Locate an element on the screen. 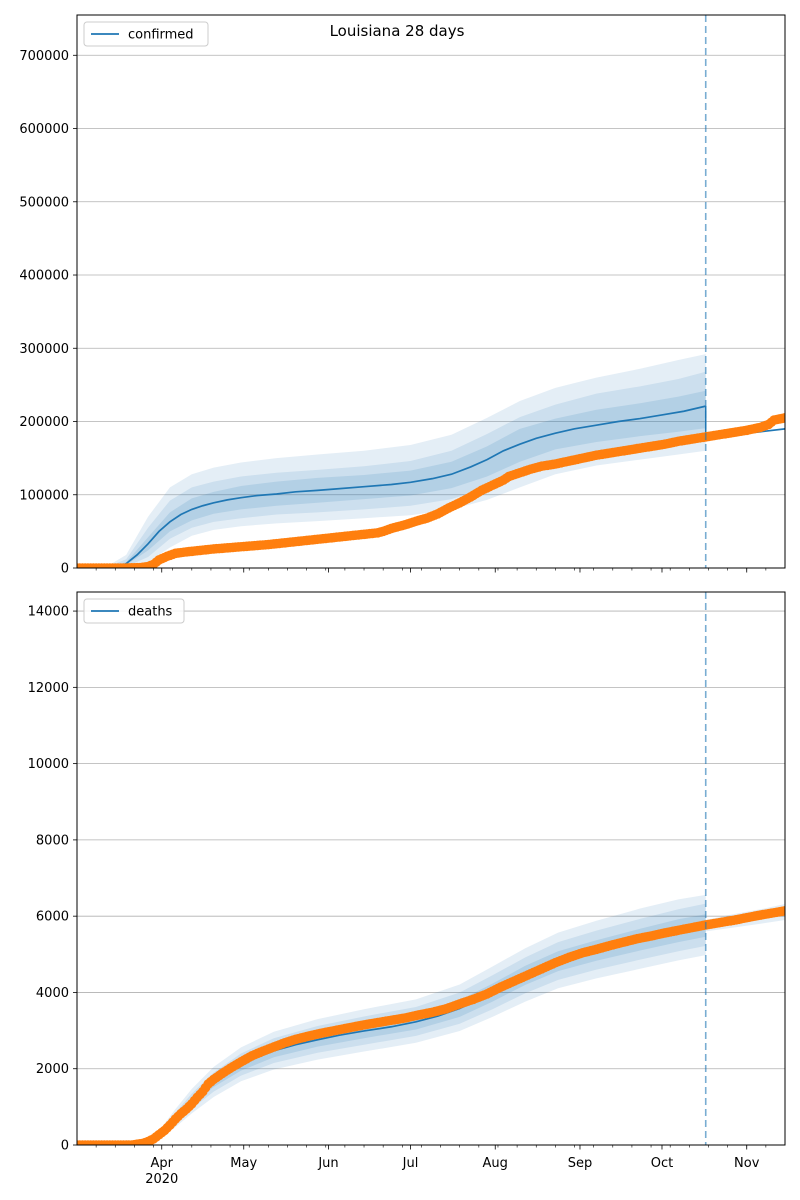 The image size is (800, 1200). uncertainty-band-outer is located at coordinates (391, 461).